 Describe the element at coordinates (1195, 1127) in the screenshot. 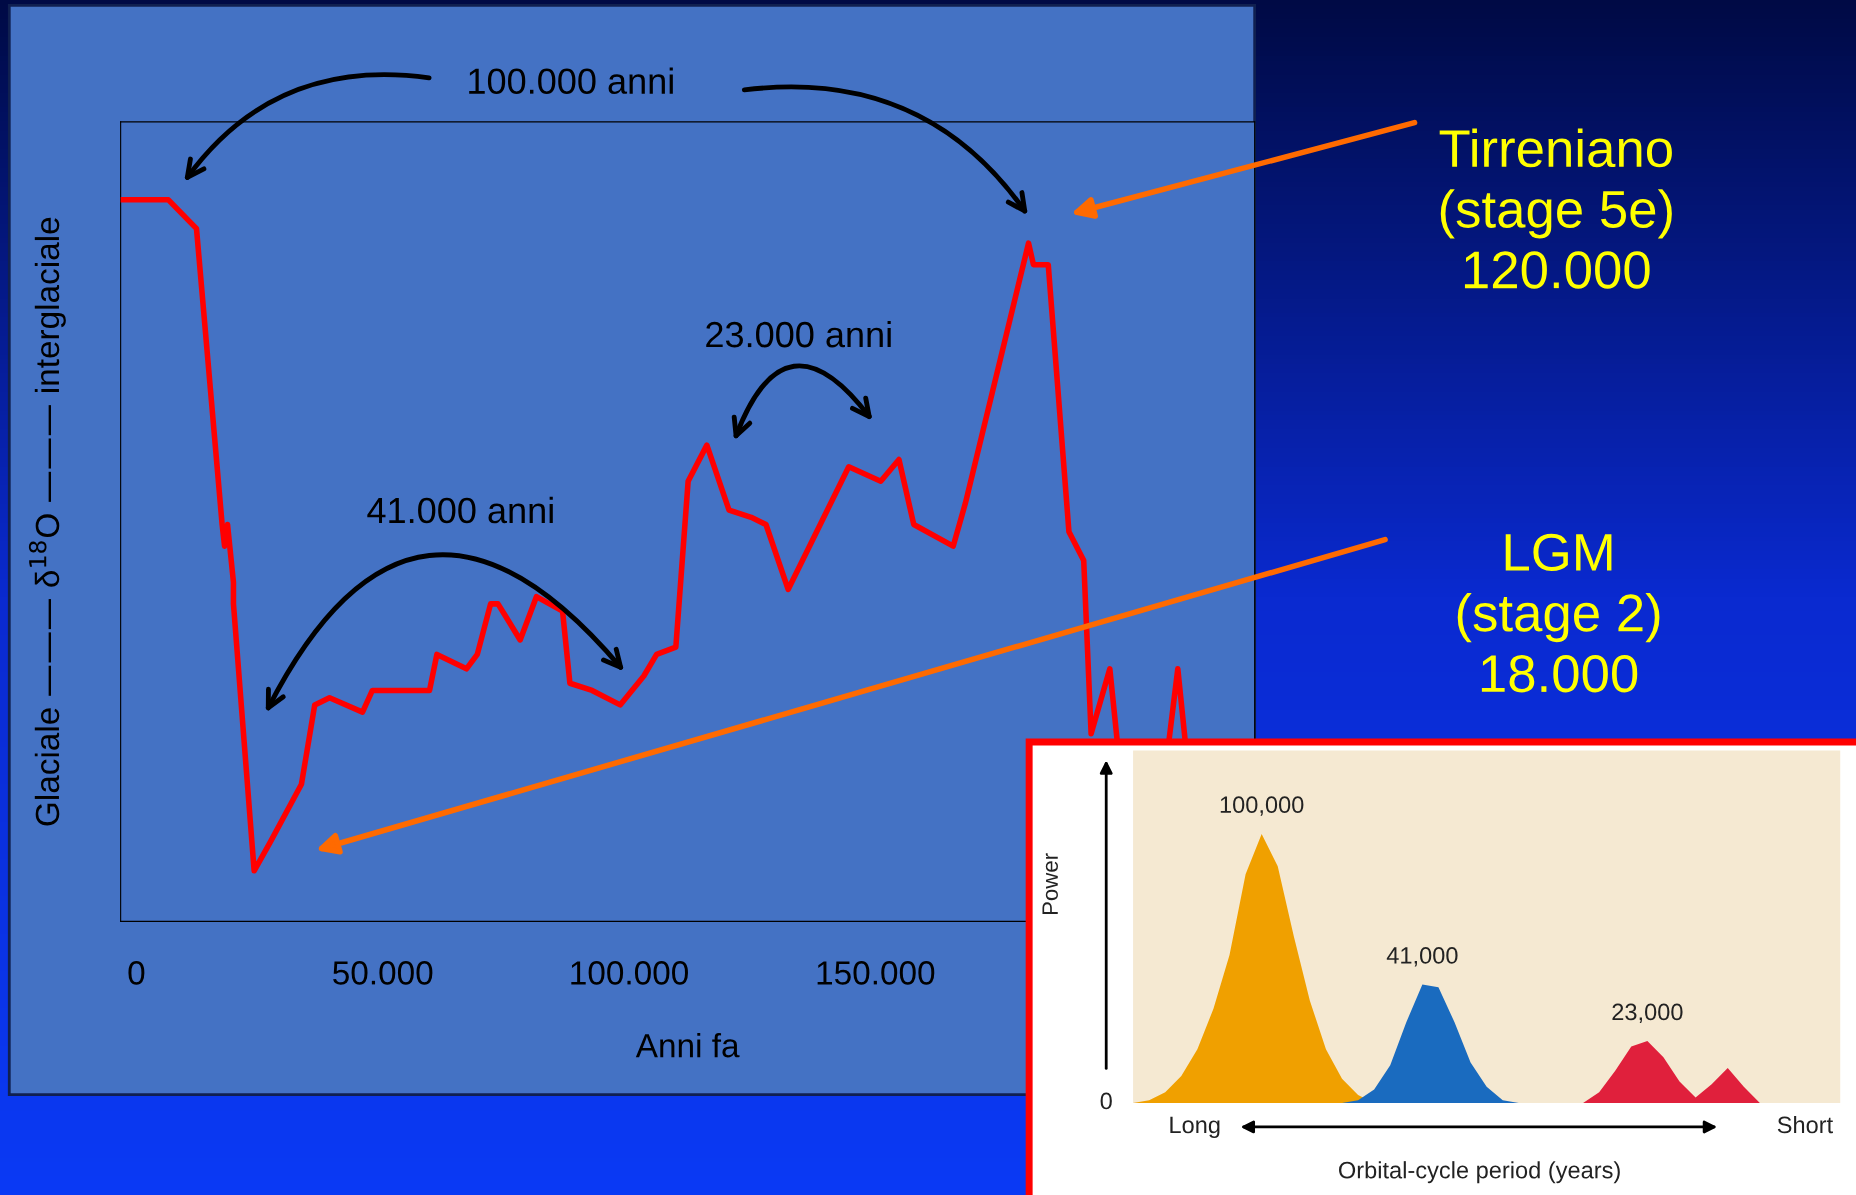

I see `text: Long` at that location.